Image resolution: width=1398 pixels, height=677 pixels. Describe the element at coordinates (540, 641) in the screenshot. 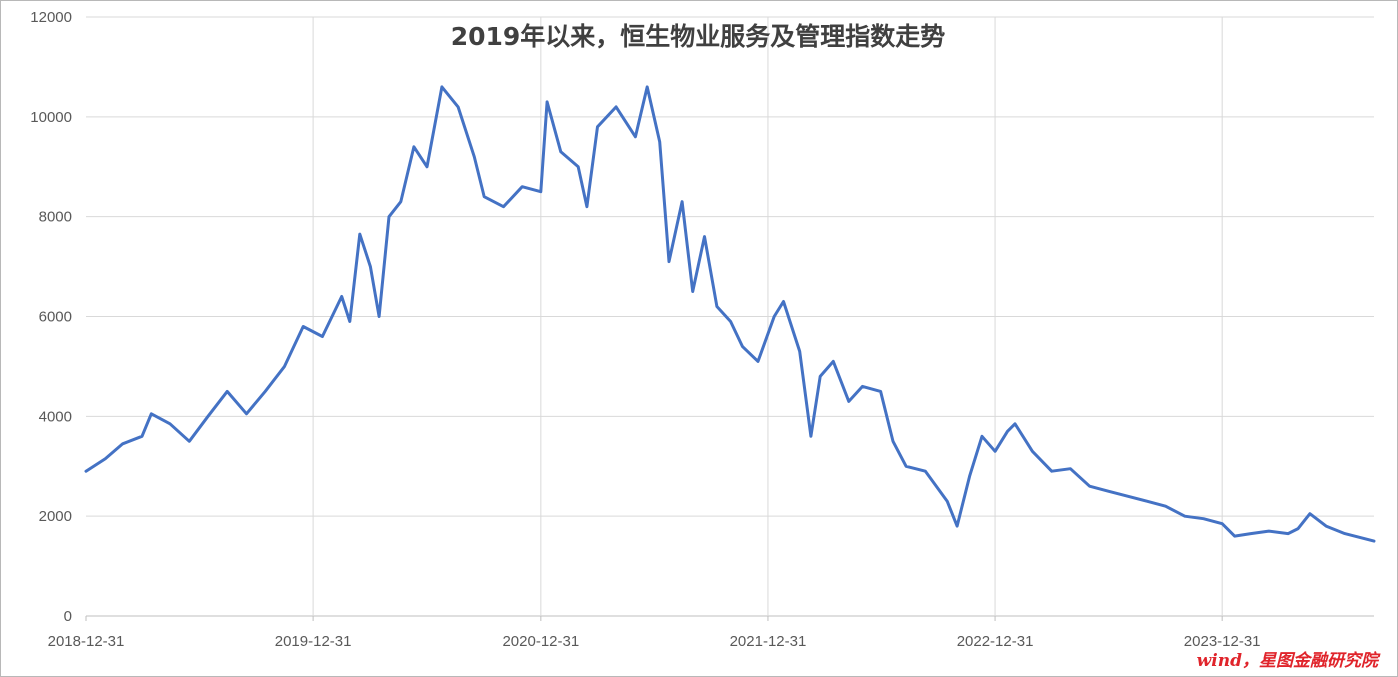

I see `x-tick-label: 2020-12-31` at that location.